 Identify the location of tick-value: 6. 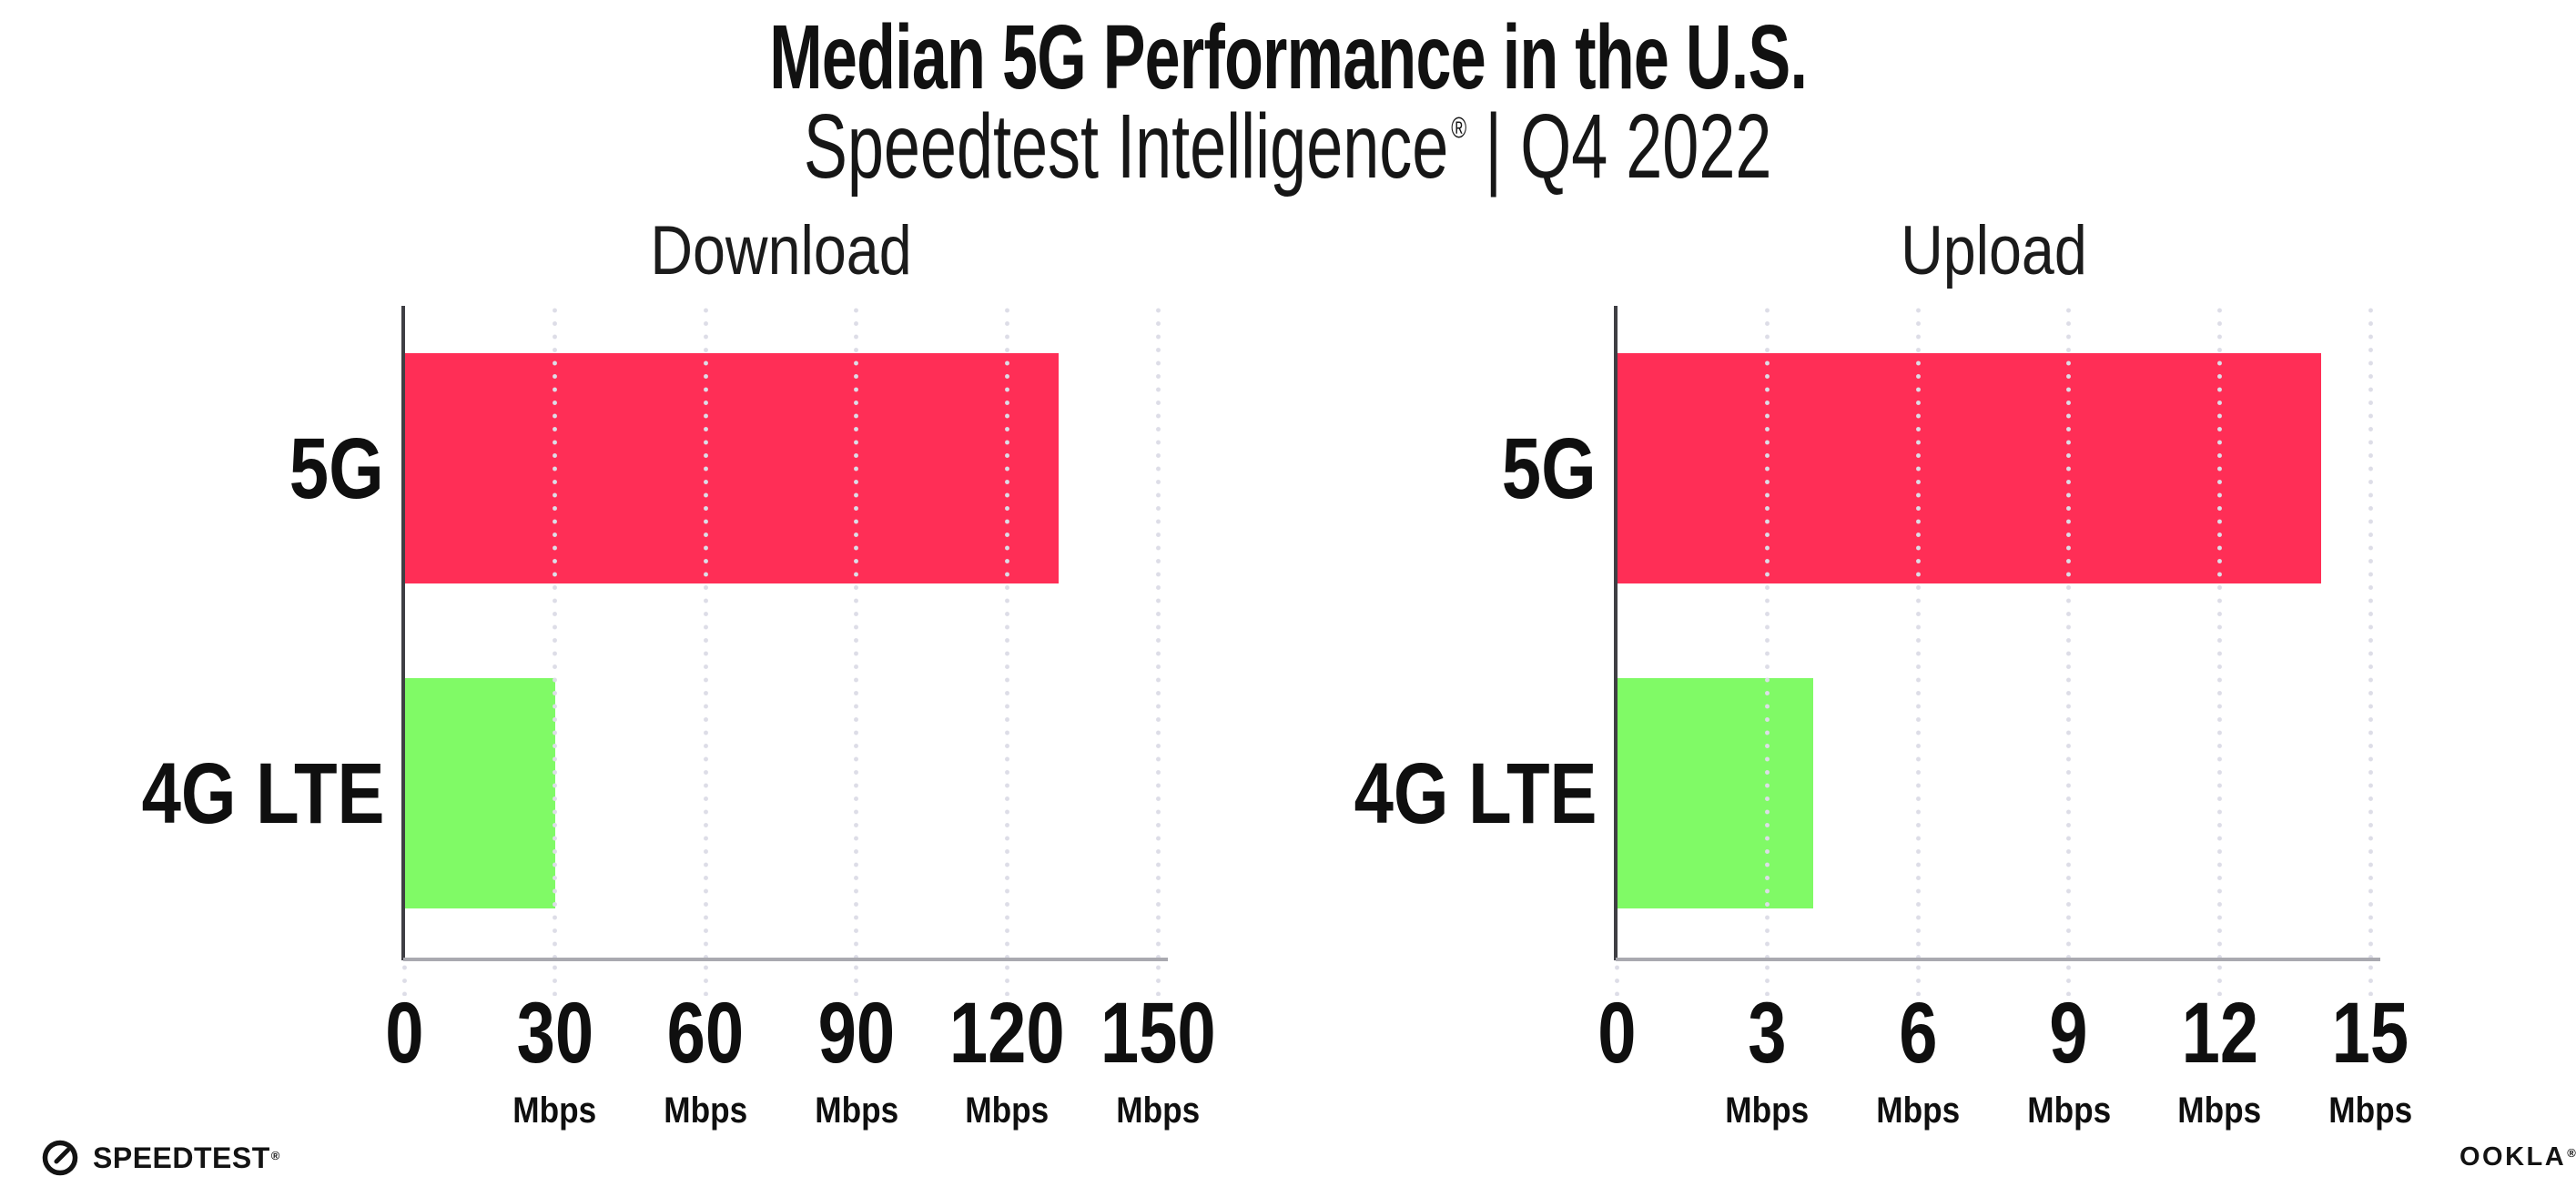
(1918, 1033).